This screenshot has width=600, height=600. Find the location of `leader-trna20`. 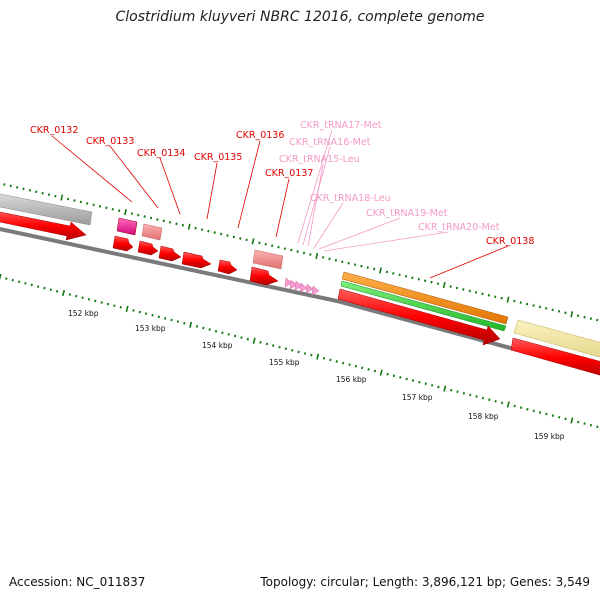

leader-trna20 is located at coordinates (386, 241).